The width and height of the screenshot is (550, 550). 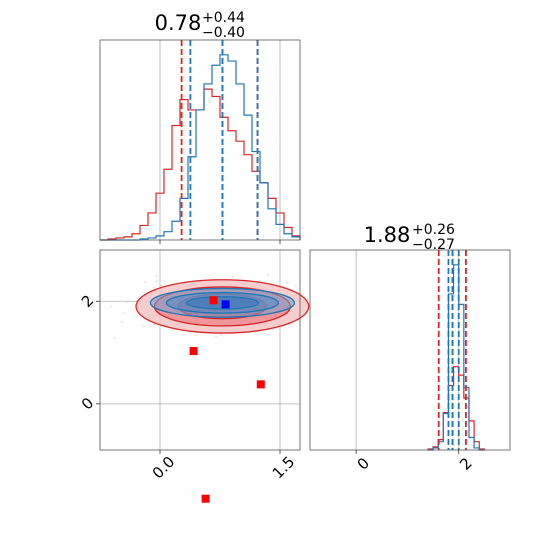 What do you see at coordinates (223, 33) in the screenshot?
I see `param1-title-sub: −0.40` at bounding box center [223, 33].